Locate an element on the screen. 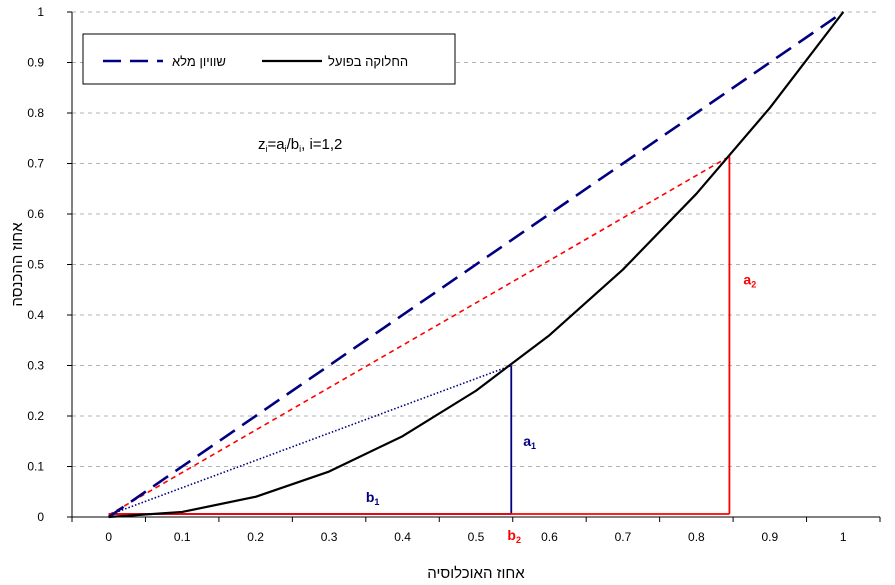 The width and height of the screenshot is (895, 585). x-tick-label-0: 0 is located at coordinates (108, 537).